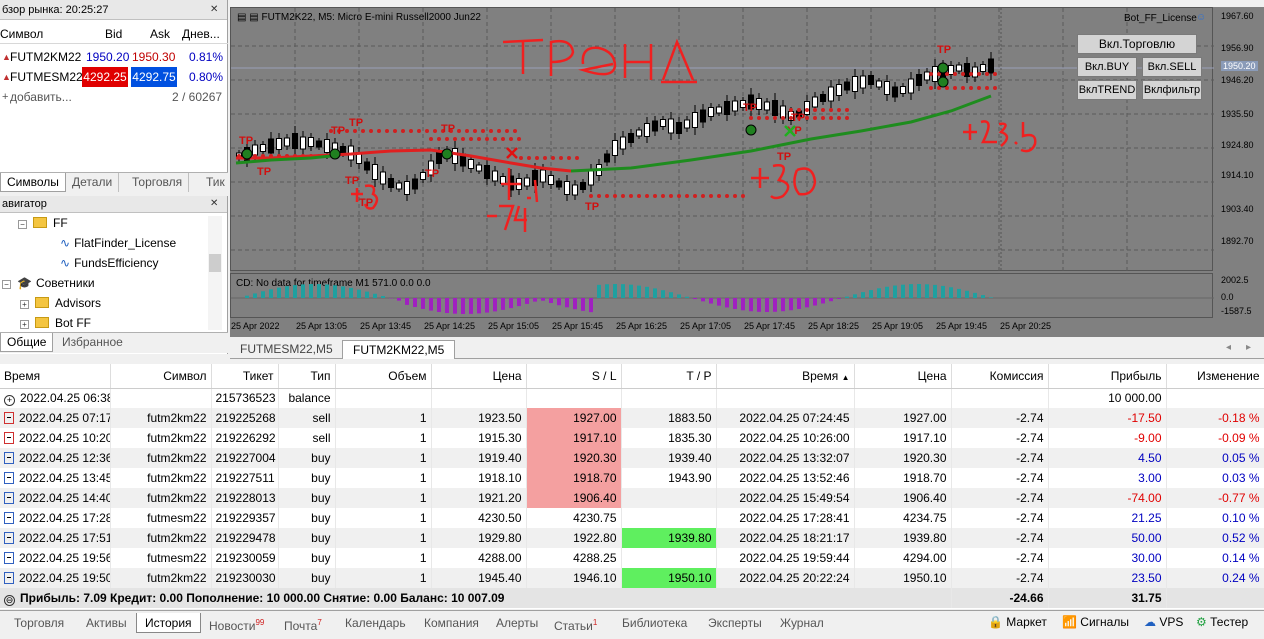 Image resolution: width=1264 pixels, height=639 pixels. What do you see at coordinates (60, 303) in the screenshot?
I see `nav-item-advisors: + Advisors` at bounding box center [60, 303].